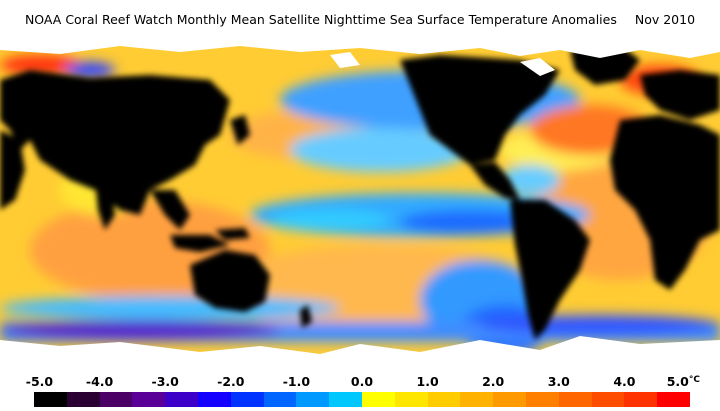 The height and width of the screenshot is (411, 720). I want to click on colorbar-tick-label: 2.0, so click(493, 381).